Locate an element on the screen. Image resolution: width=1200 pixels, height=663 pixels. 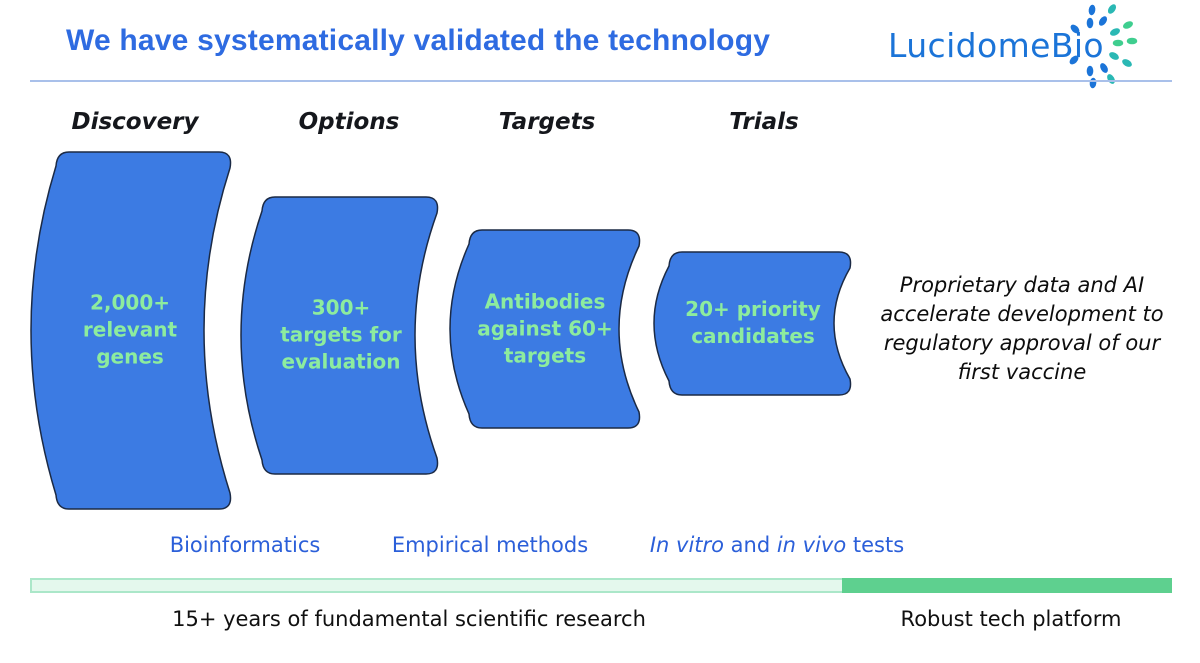
stage-label-trials: Trials is located at coordinates (764, 122).